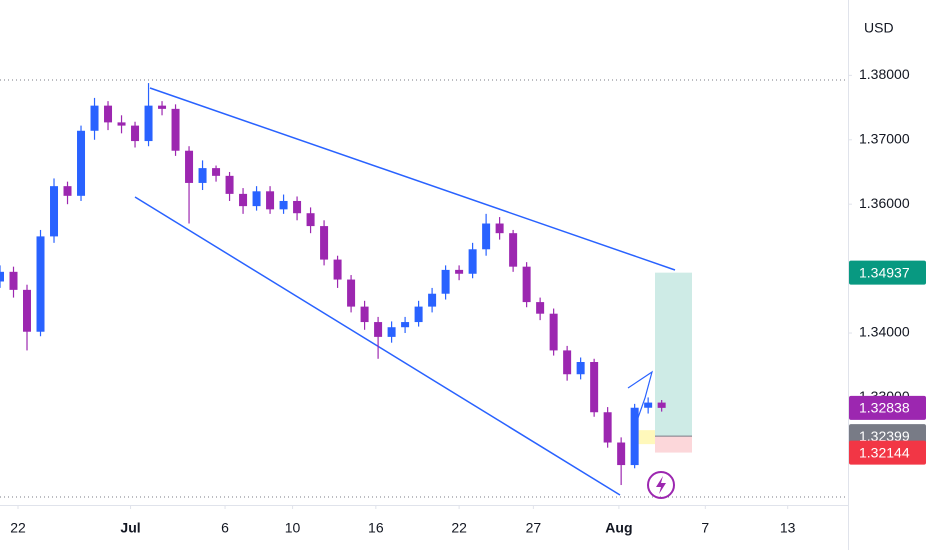 Image resolution: width=932 pixels, height=550 pixels. What do you see at coordinates (225, 528) in the screenshot?
I see `x-tick-label: 6` at bounding box center [225, 528].